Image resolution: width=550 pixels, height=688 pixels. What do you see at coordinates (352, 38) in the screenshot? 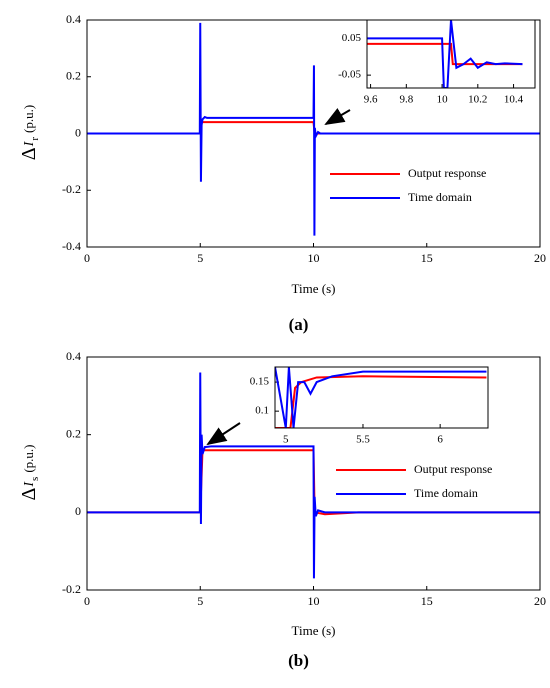
I see `y-tick-label: 0.05` at bounding box center [352, 38].